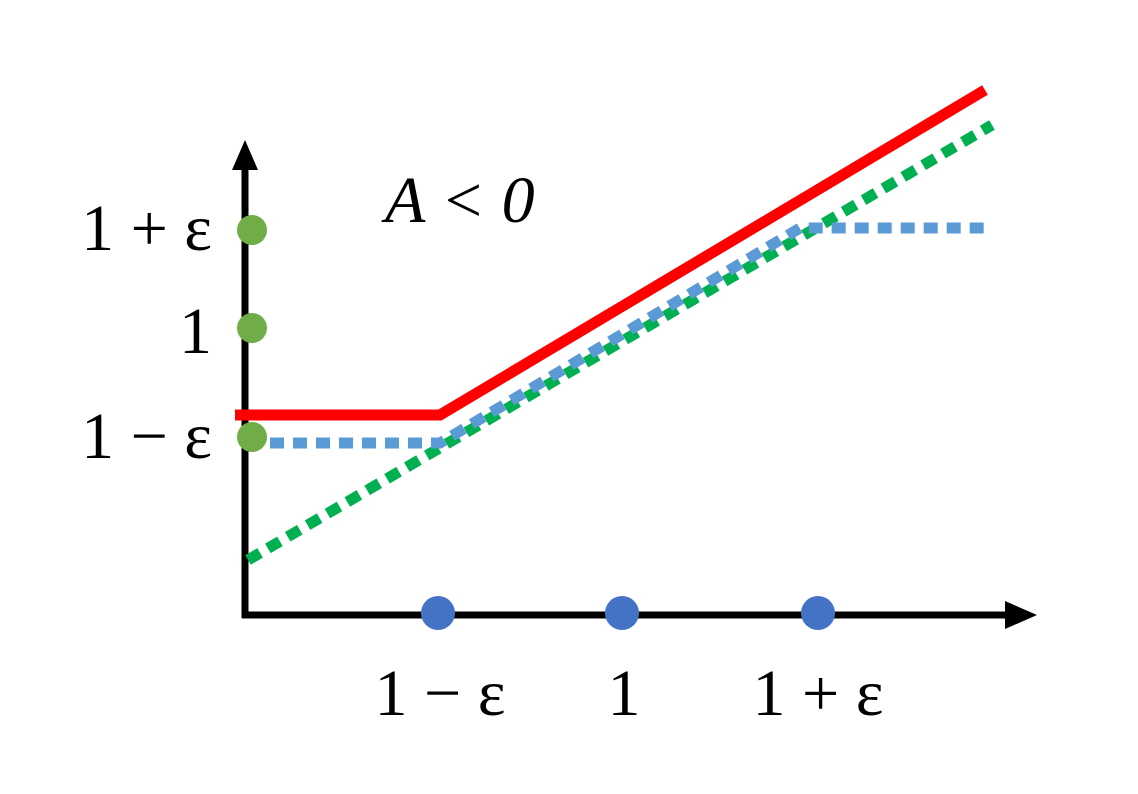 Image resolution: width=1138 pixels, height=794 pixels. Describe the element at coordinates (458, 200) in the screenshot. I see `annotation-label: A < 0` at that location.